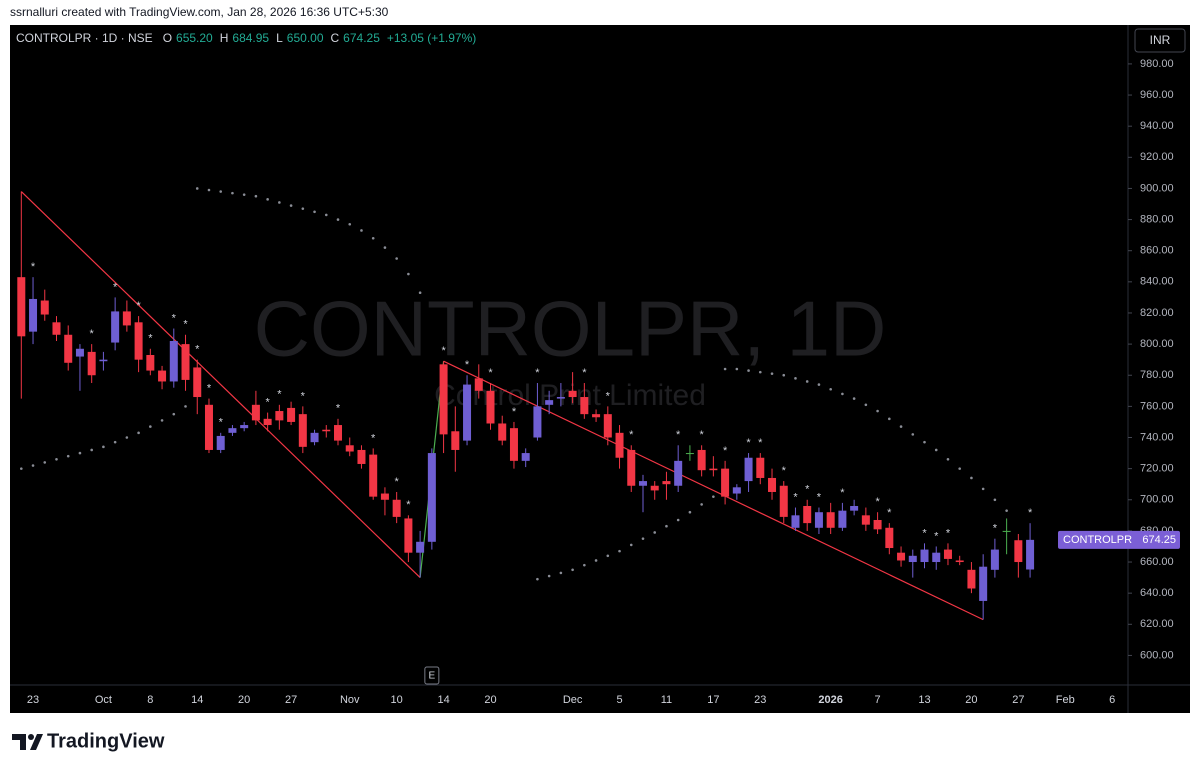 This screenshot has height=769, width=1200. What do you see at coordinates (1157, 188) in the screenshot?
I see `y-tick-label: 900.00` at bounding box center [1157, 188].